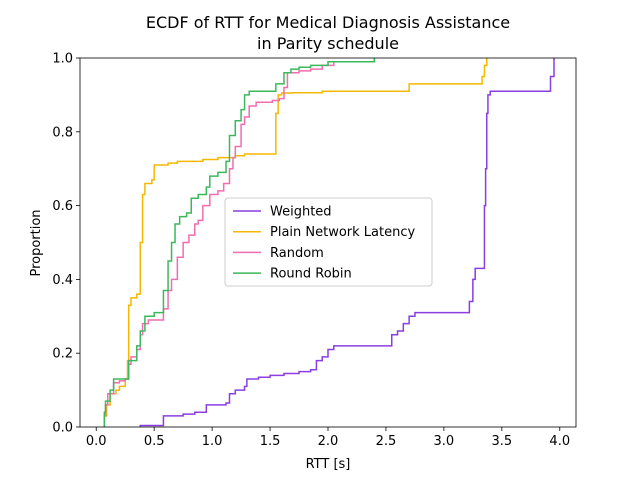 The image size is (640, 484). What do you see at coordinates (62, 280) in the screenshot?
I see `y-tick-label: 0.4` at bounding box center [62, 280].